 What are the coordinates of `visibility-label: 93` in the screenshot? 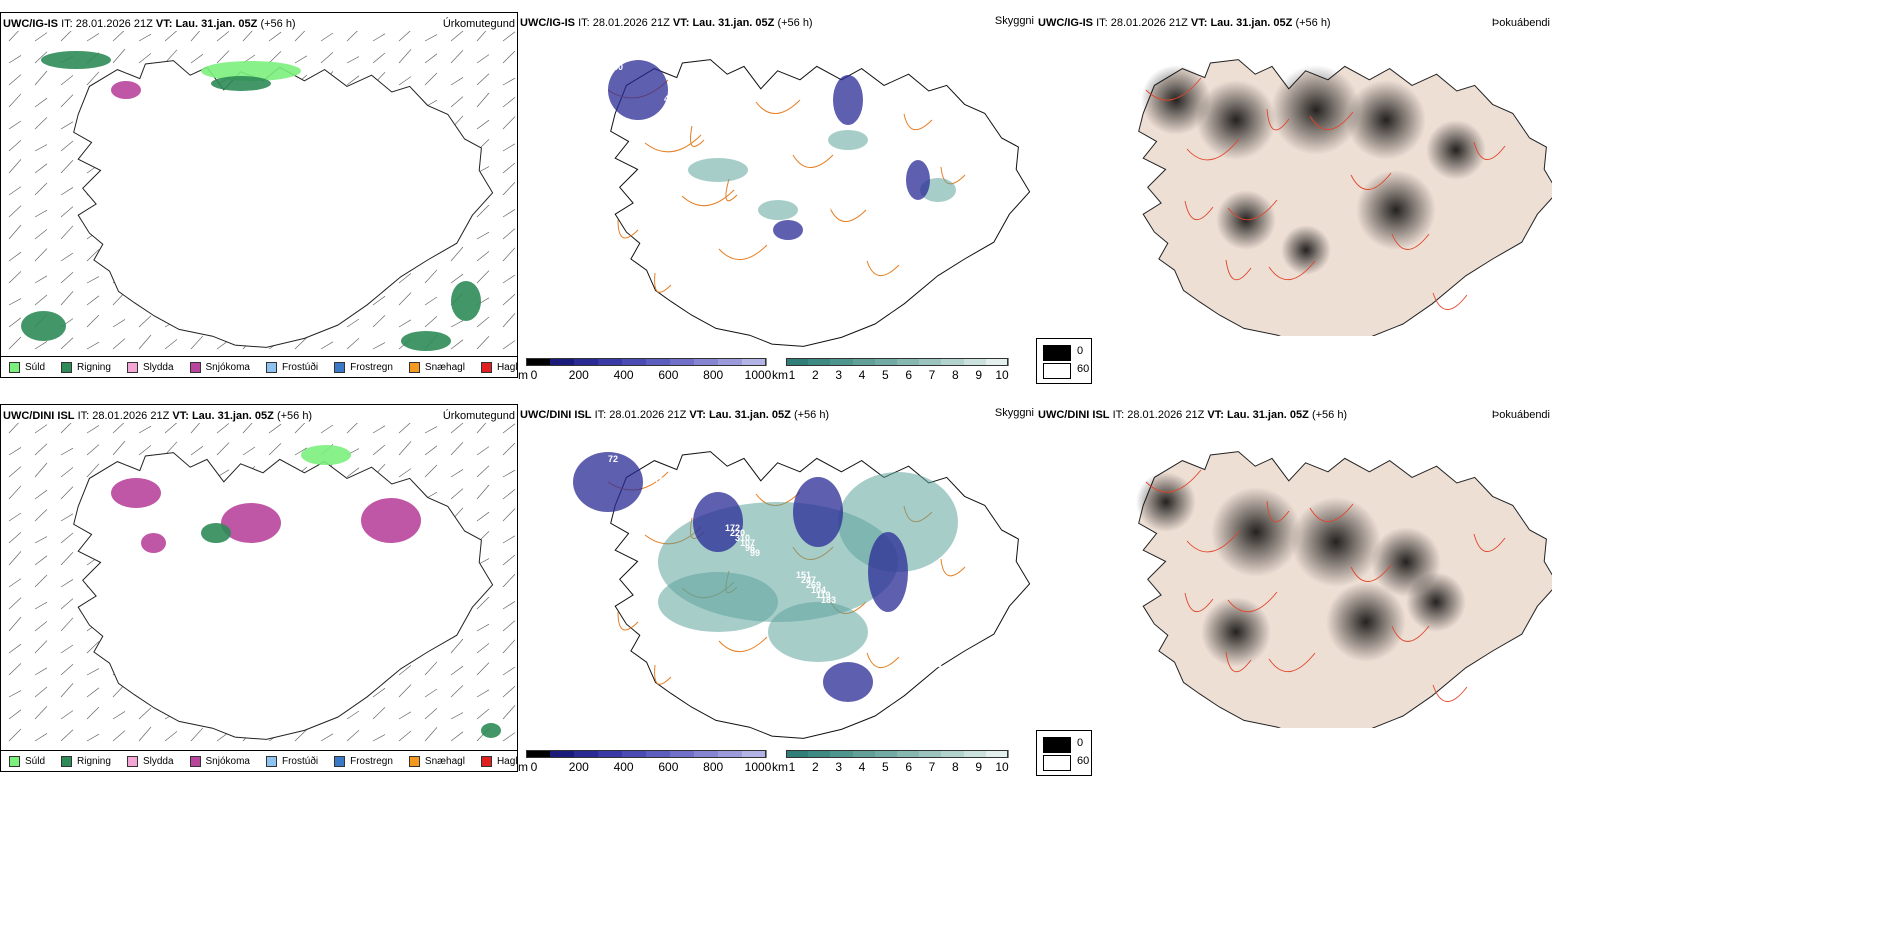 It's located at (679, 109).